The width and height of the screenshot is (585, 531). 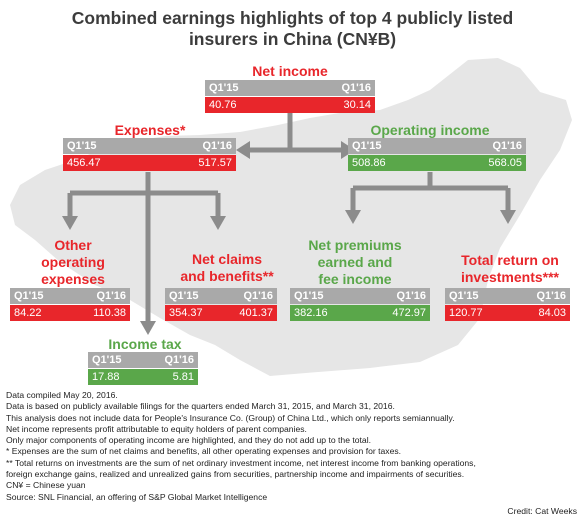 I want to click on net-premiums-q116: 472.97, so click(x=409, y=313).